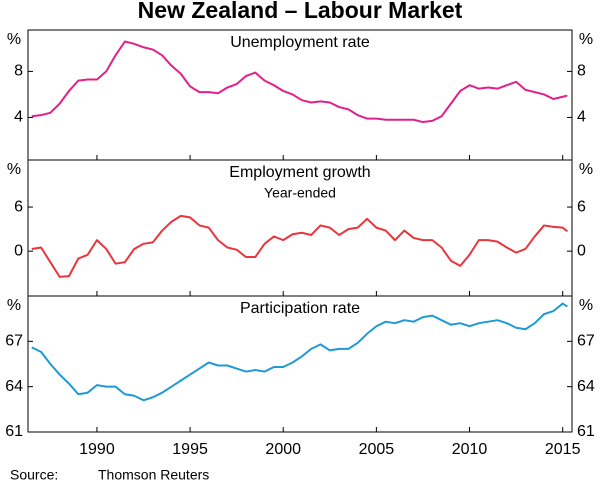 The width and height of the screenshot is (600, 490). What do you see at coordinates (299, 172) in the screenshot?
I see `panel-title: Employment growth` at bounding box center [299, 172].